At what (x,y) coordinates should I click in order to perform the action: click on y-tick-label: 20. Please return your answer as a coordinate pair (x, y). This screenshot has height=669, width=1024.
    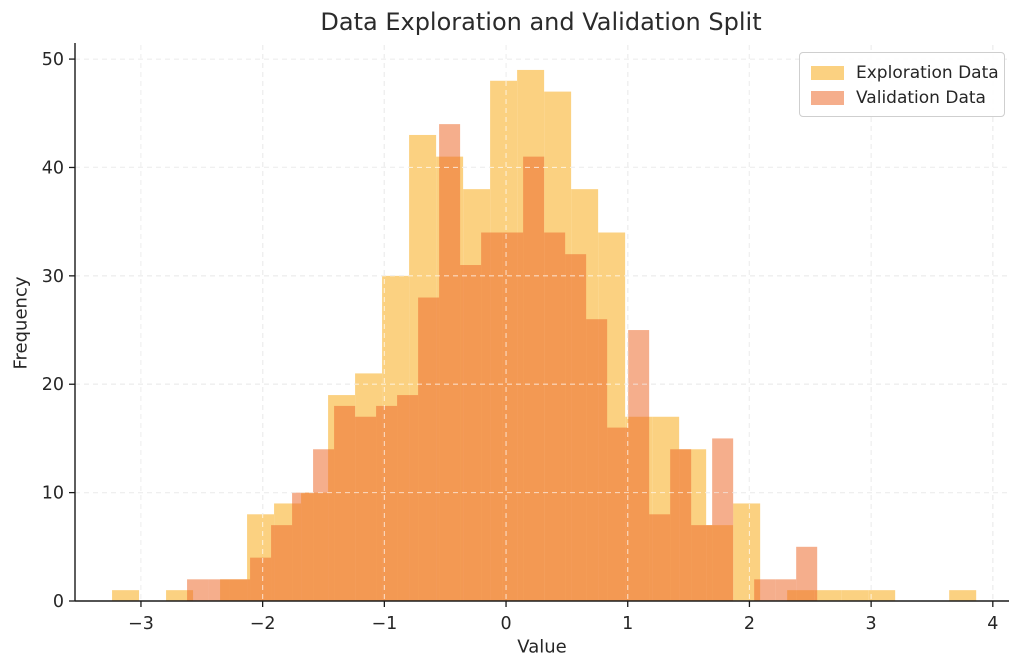
    Looking at the image, I should click on (53, 385).